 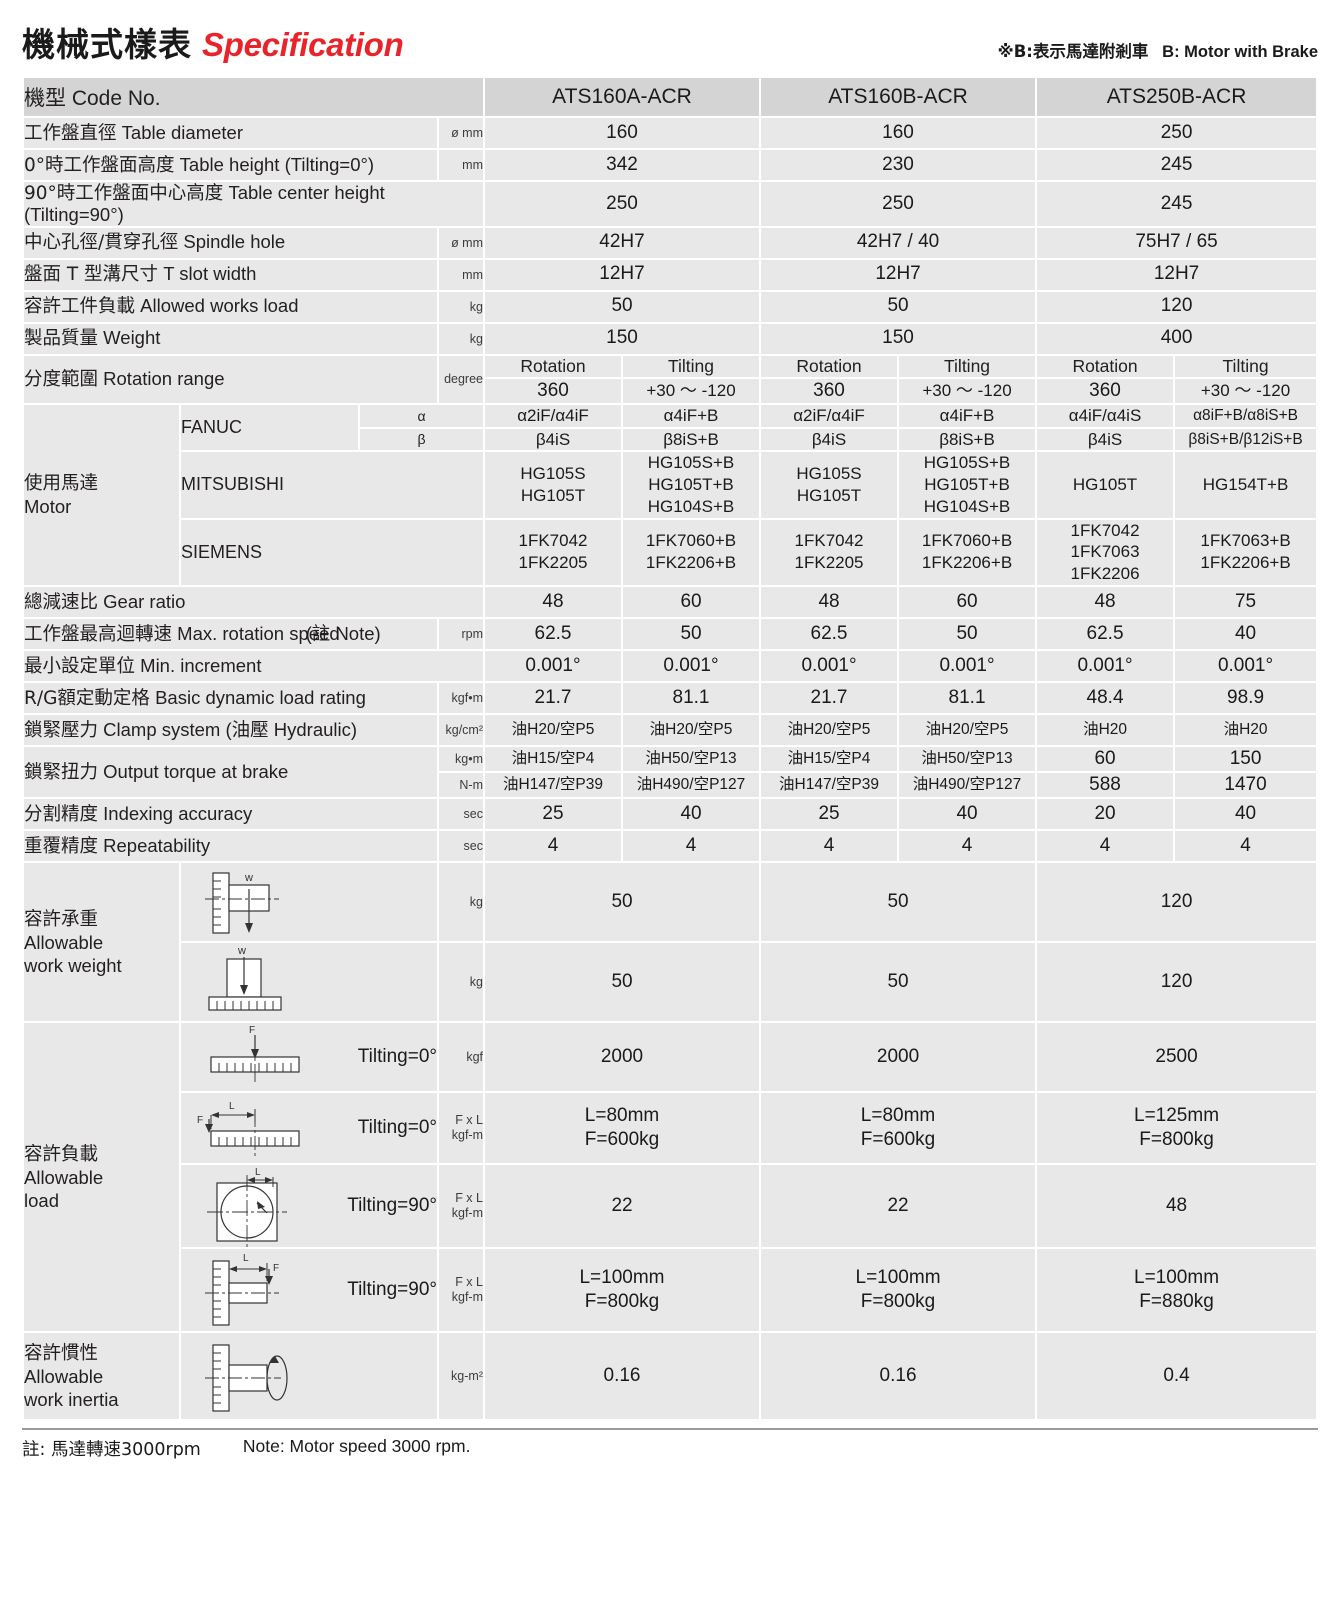 What do you see at coordinates (461, 133) in the screenshot?
I see `row-unit: ø mm` at bounding box center [461, 133].